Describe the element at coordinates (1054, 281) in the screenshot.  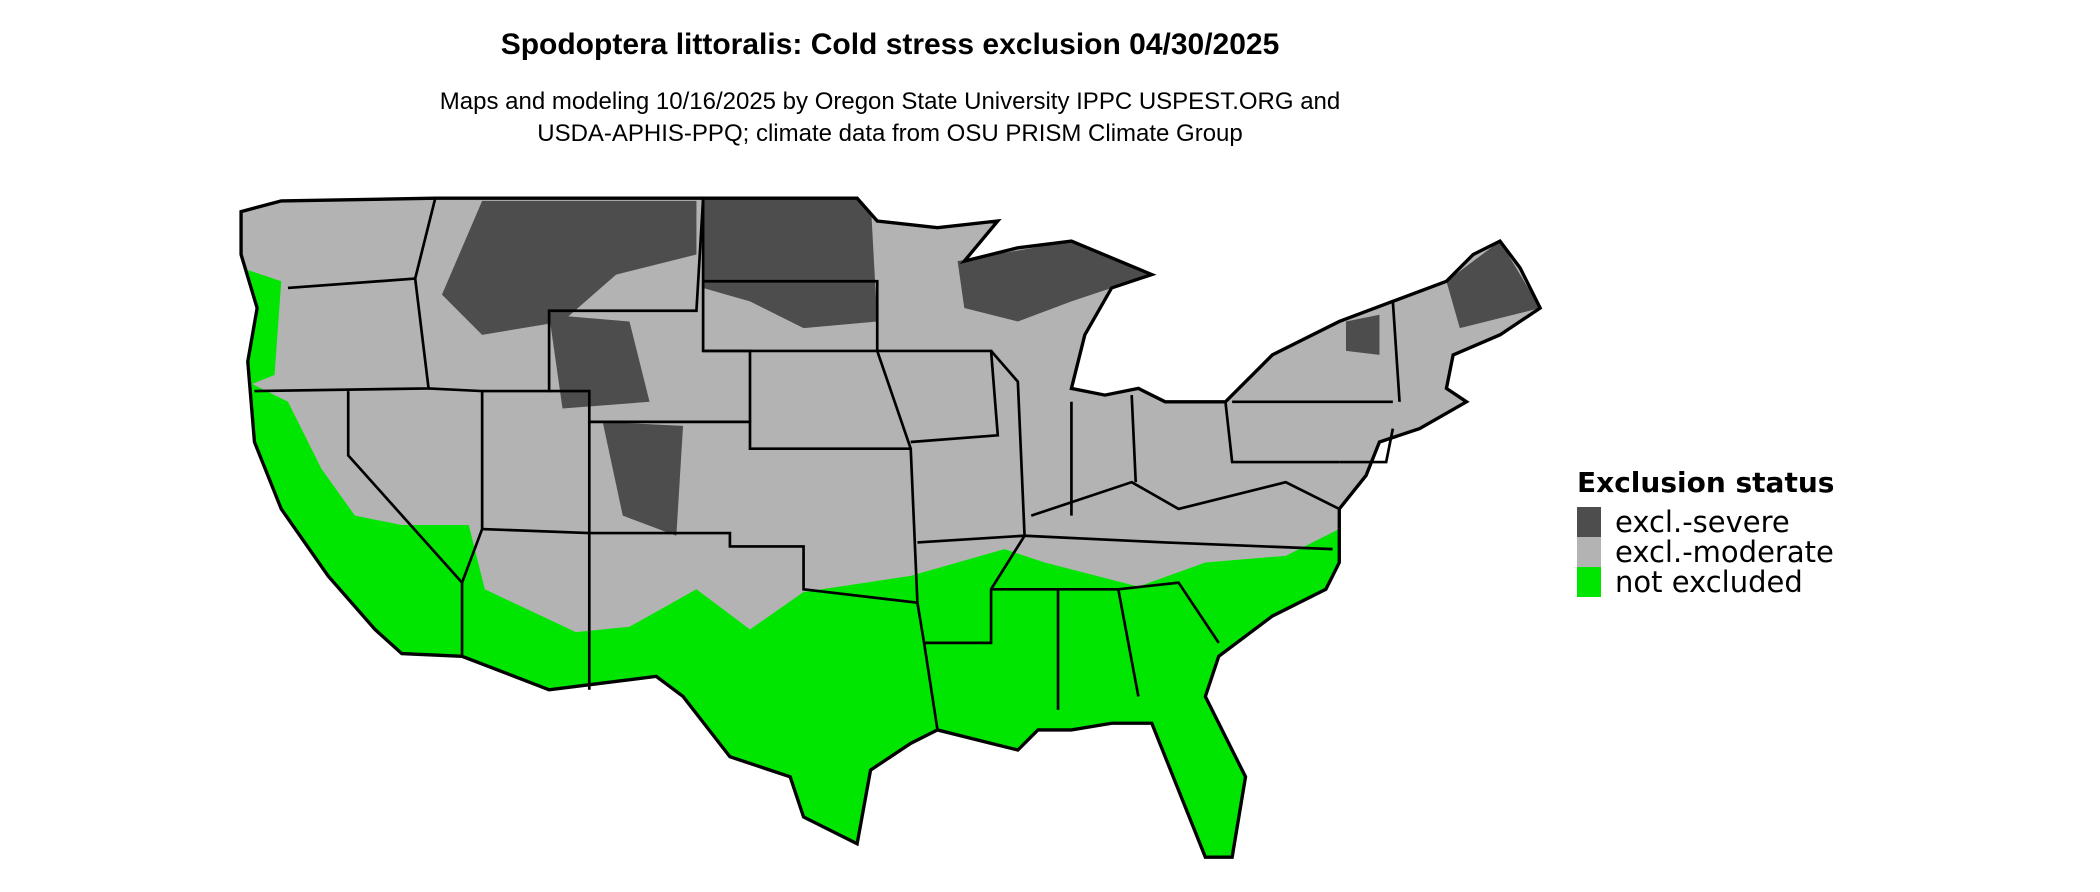
I see `severe-upper-midwest` at that location.